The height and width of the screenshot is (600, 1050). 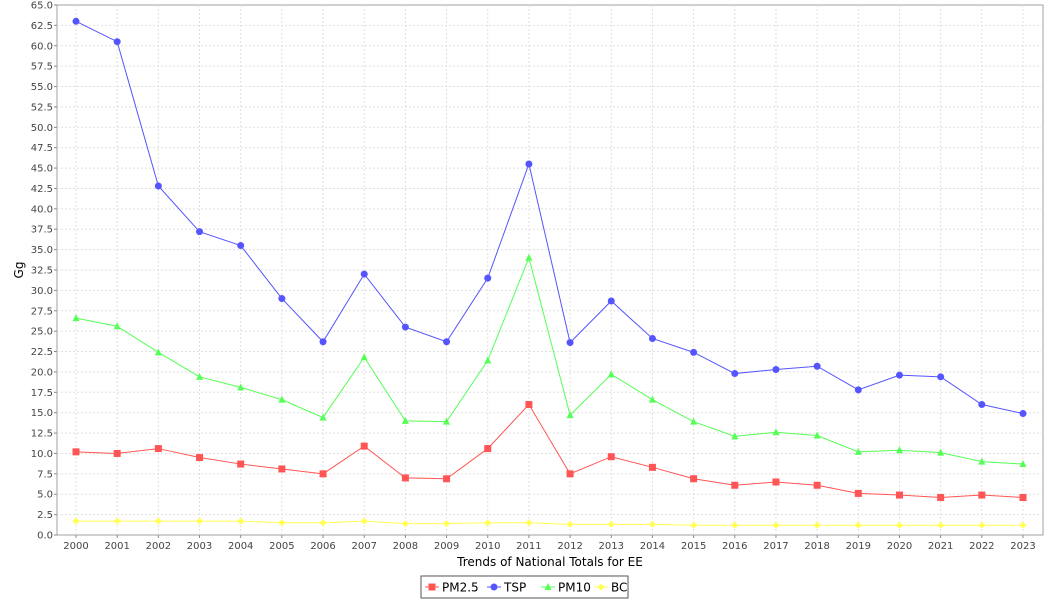 What do you see at coordinates (494, 587) in the screenshot?
I see `legend-marker-tsp` at bounding box center [494, 587].